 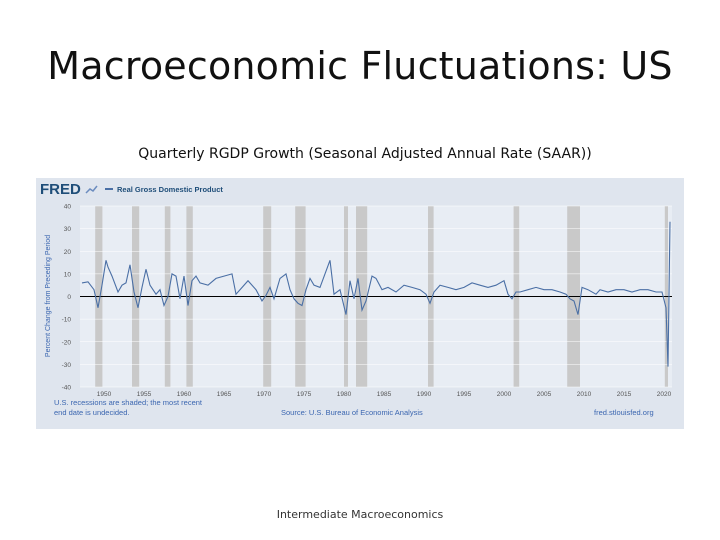 I want to click on x-tick-label: 1985, so click(x=384, y=394).